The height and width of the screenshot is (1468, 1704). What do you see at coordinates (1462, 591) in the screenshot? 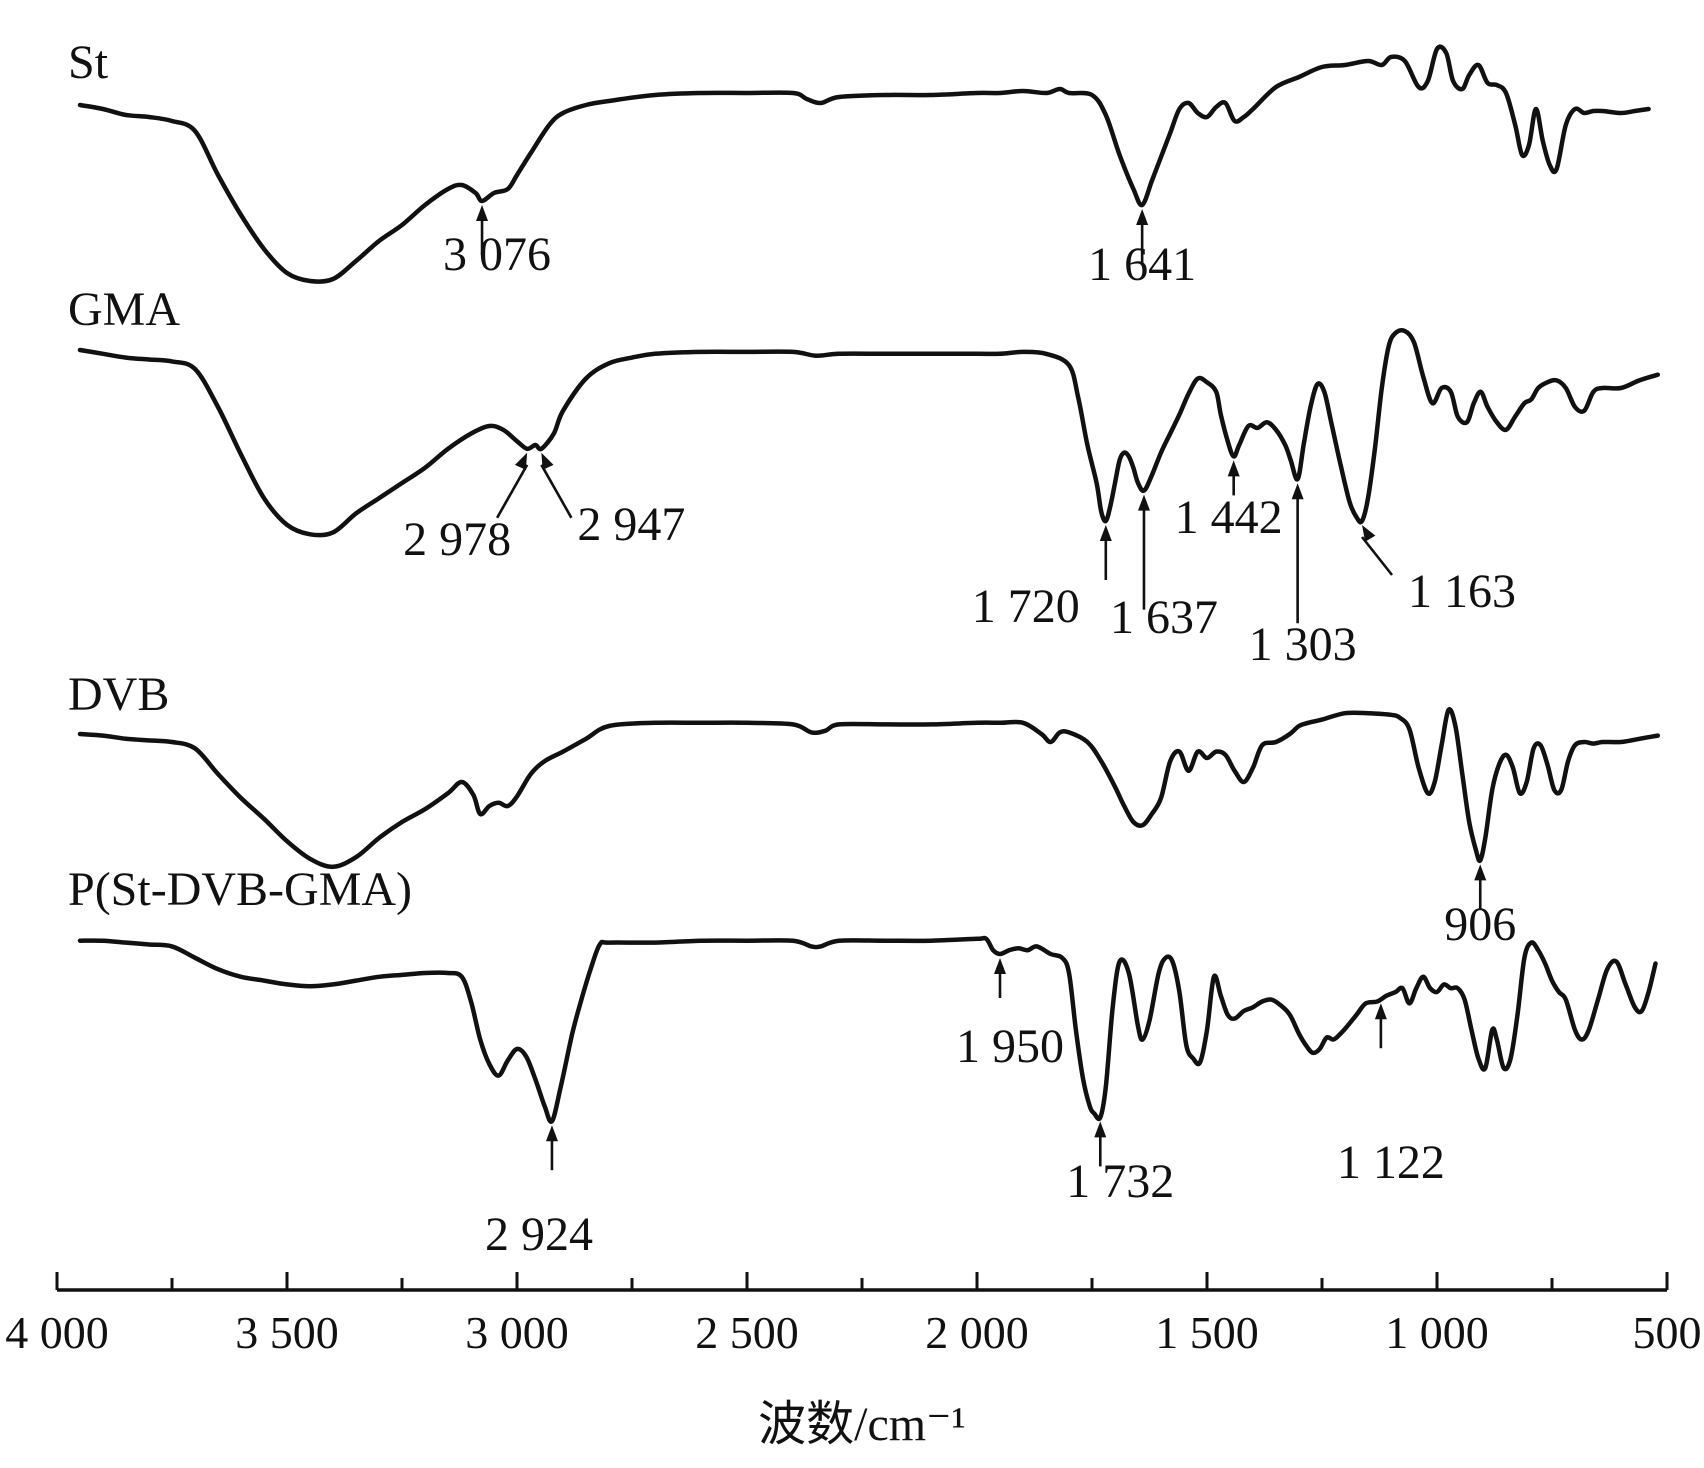
I see `peak-label: 1 163` at bounding box center [1462, 591].